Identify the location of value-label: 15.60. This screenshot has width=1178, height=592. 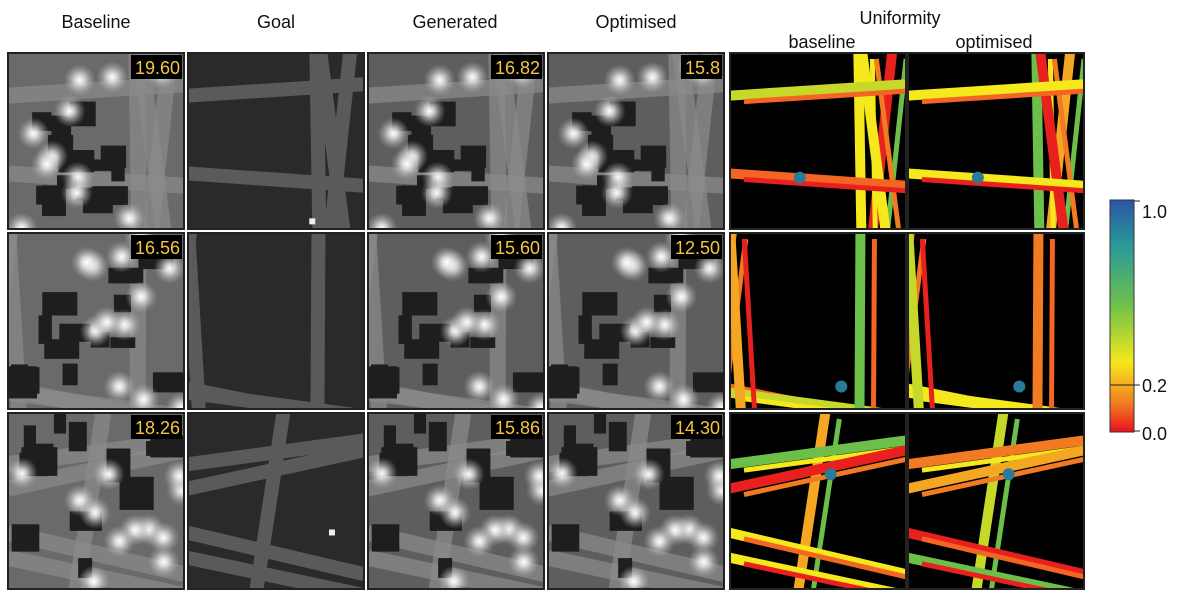
(517, 248).